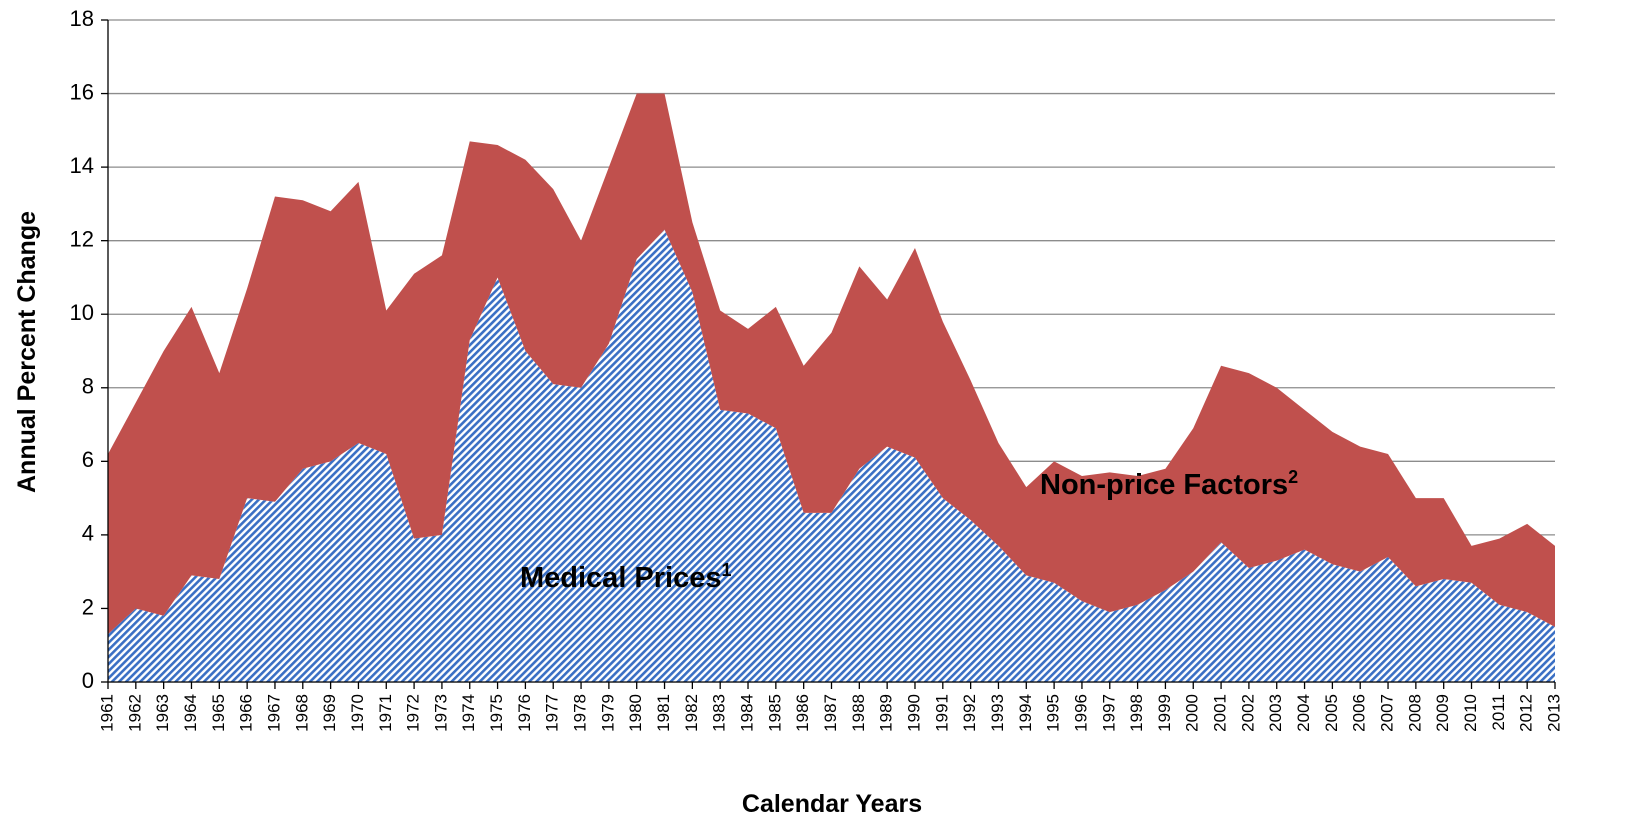 This screenshot has width=1645, height=832. I want to click on series-name: Non-price Factors, so click(1164, 485).